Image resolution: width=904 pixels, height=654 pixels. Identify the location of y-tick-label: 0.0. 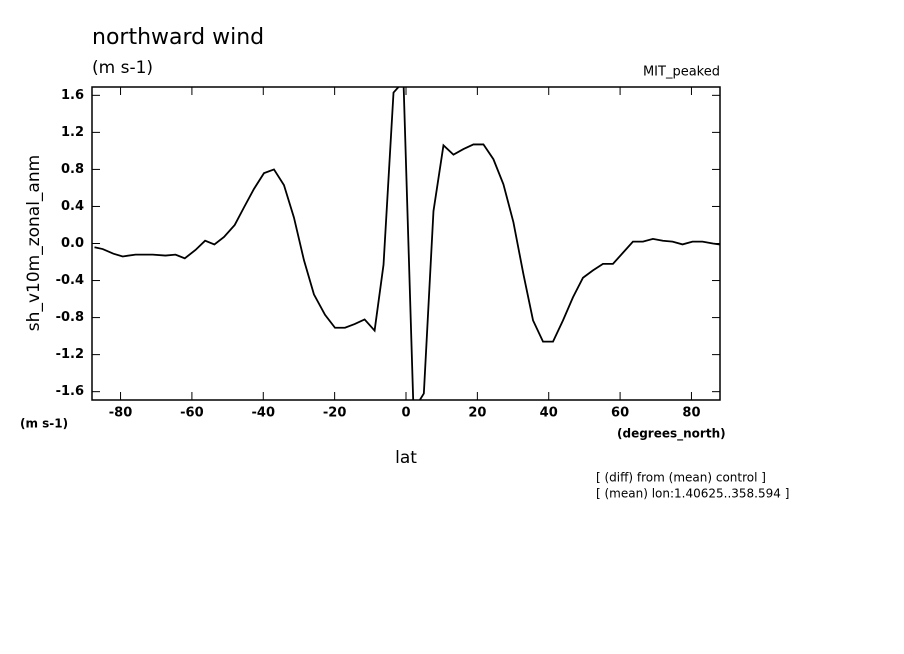
(72, 243).